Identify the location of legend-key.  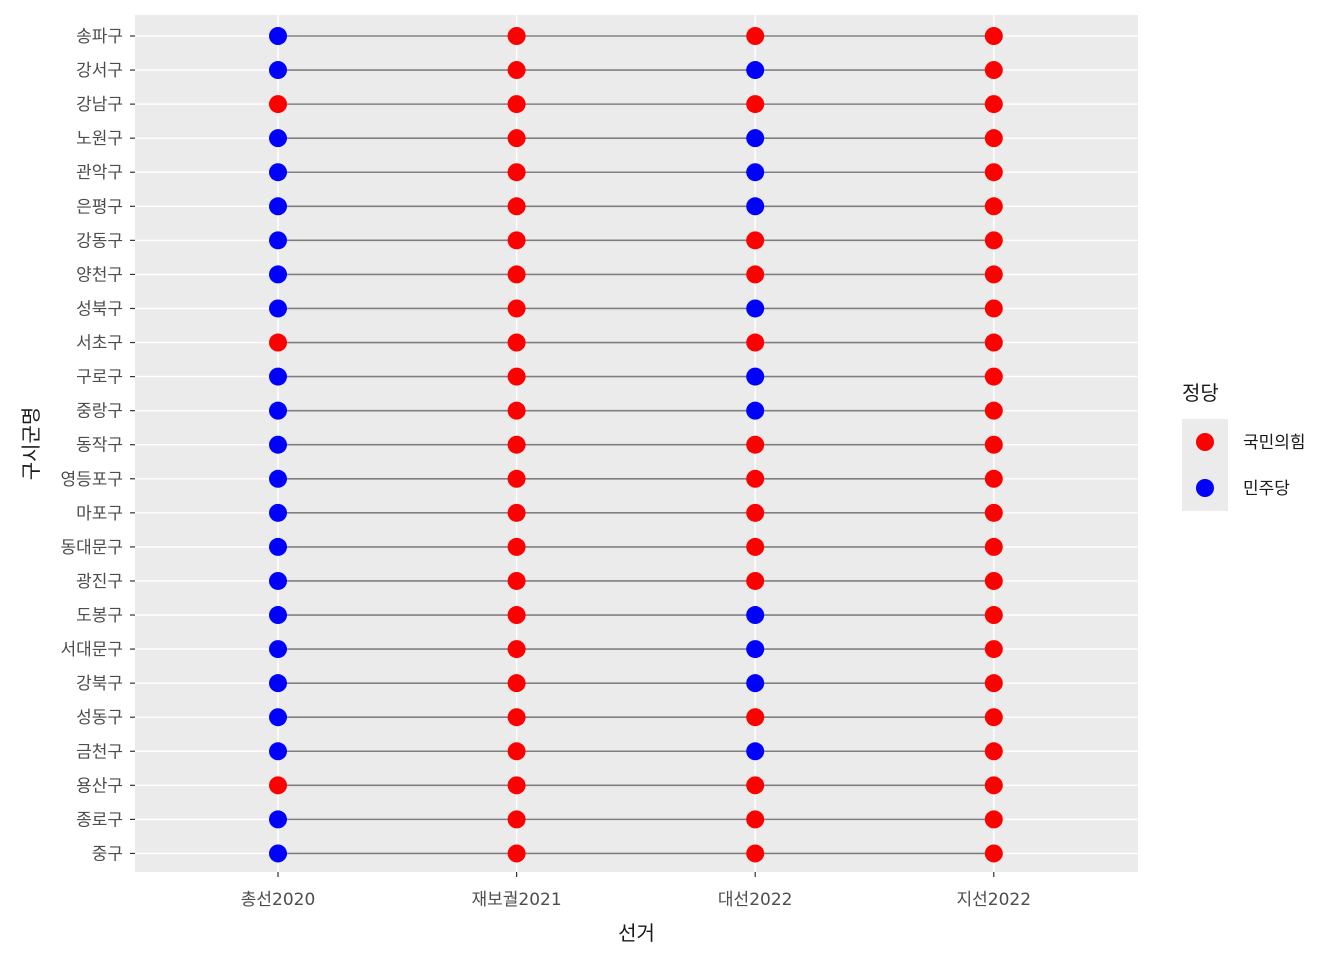
(1205, 442).